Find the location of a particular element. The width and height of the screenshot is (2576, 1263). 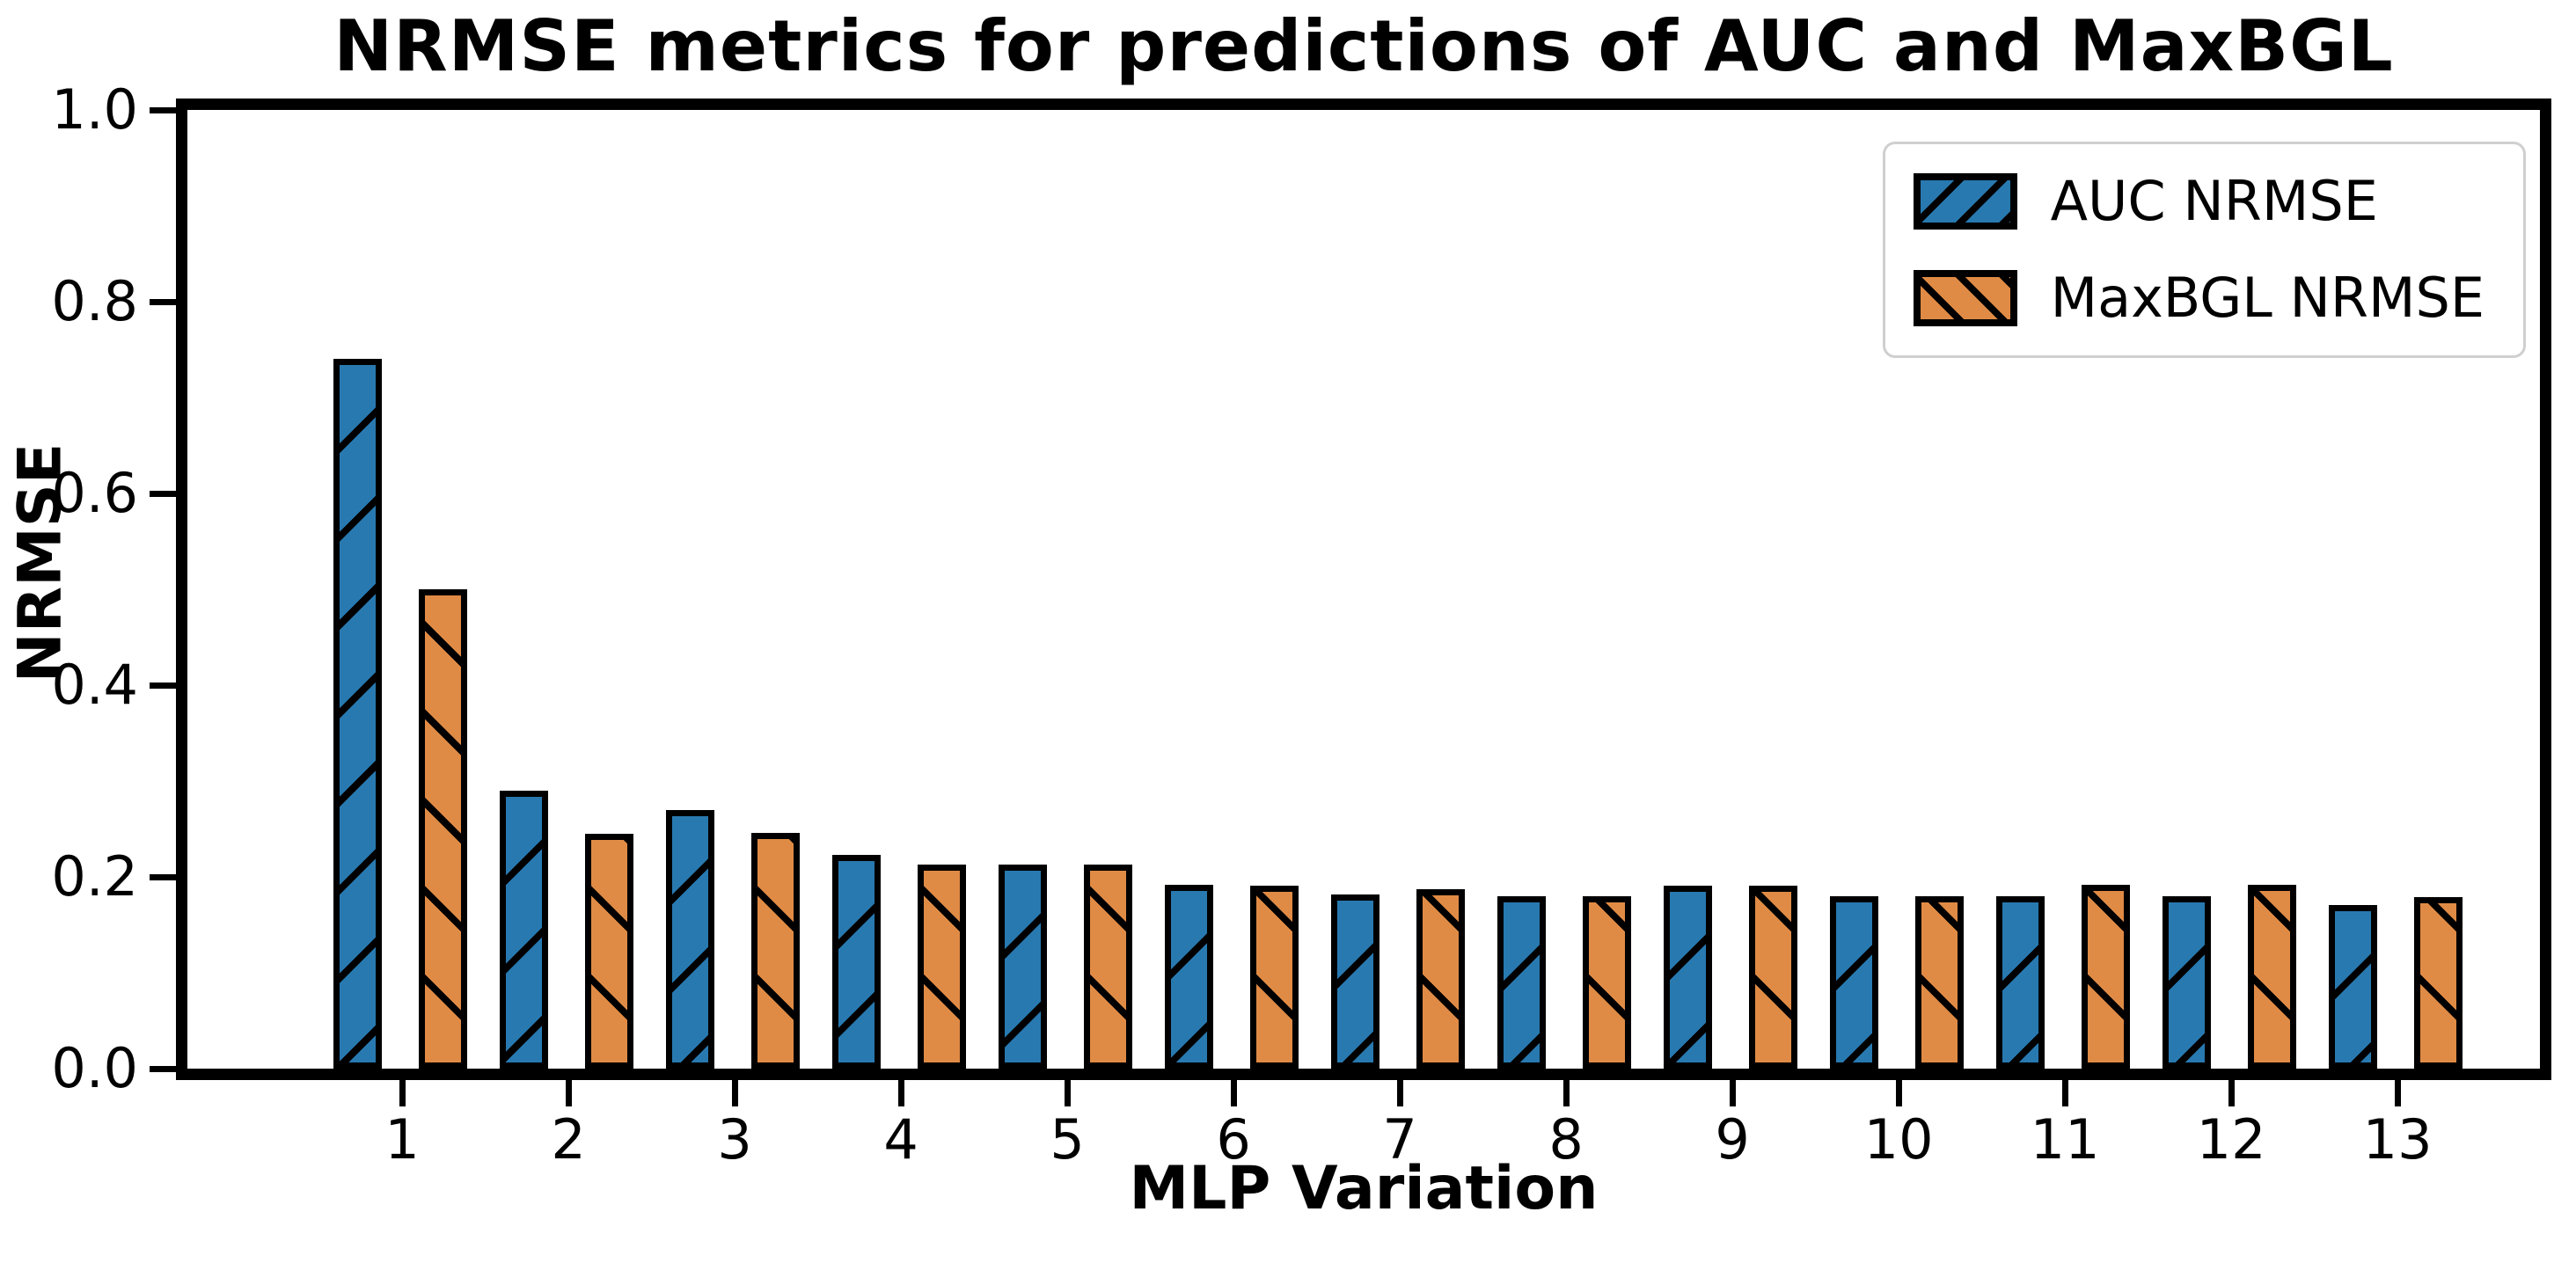

x-tick-label-8: 8 is located at coordinates (1566, 1140).